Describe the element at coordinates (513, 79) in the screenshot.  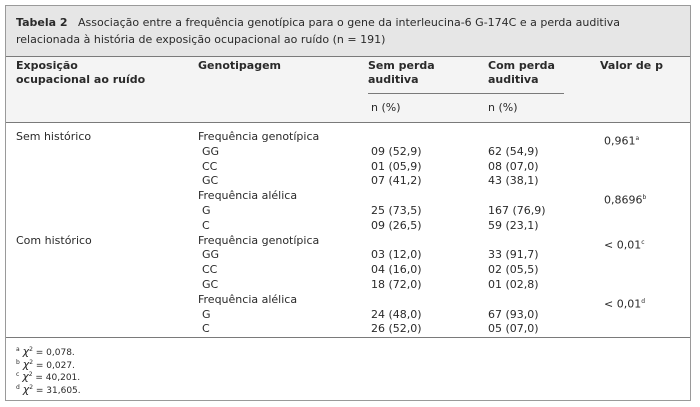
I see `header-com-perda-line2: auditiva` at that location.